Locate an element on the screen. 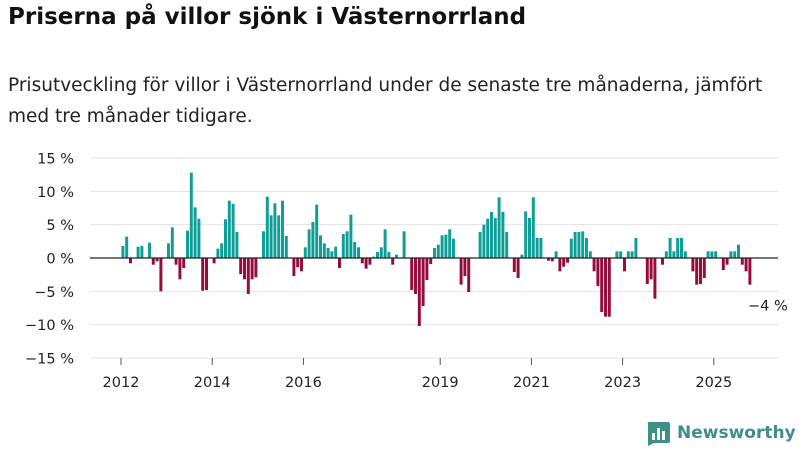 This screenshot has height=450, width=800. y-tick-label: 5 % is located at coordinates (60, 226).